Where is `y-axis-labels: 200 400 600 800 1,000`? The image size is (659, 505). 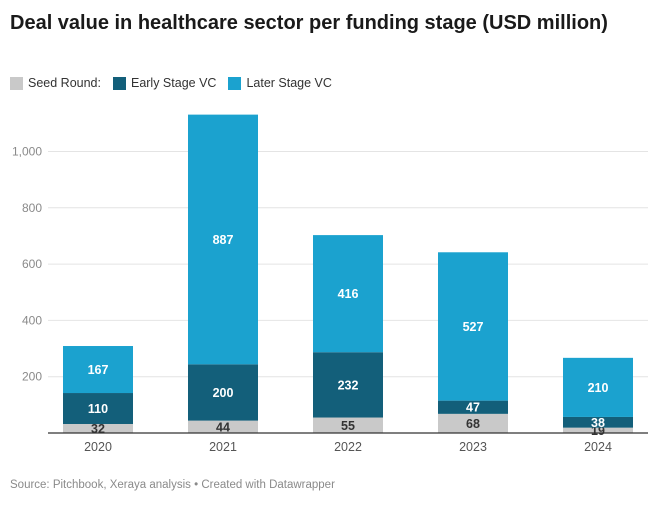 y-axis-labels: 200 400 600 800 1,000 is located at coordinates (27, 264).